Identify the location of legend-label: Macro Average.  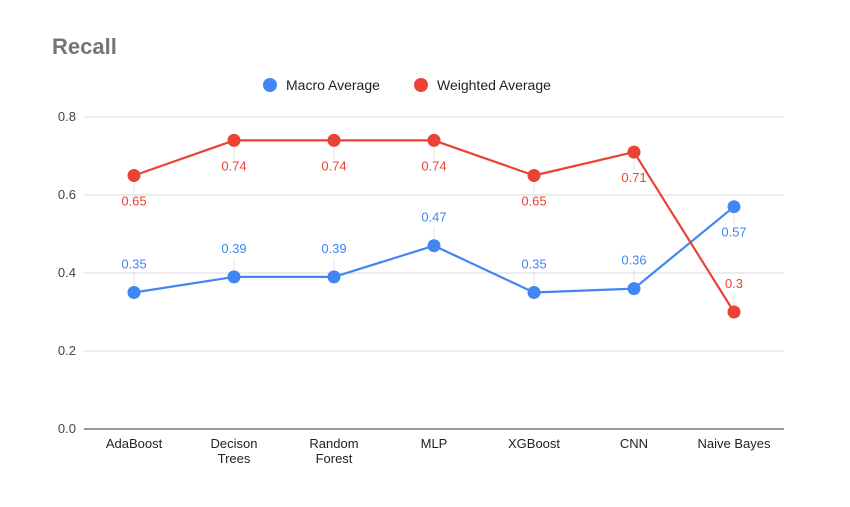
(333, 85).